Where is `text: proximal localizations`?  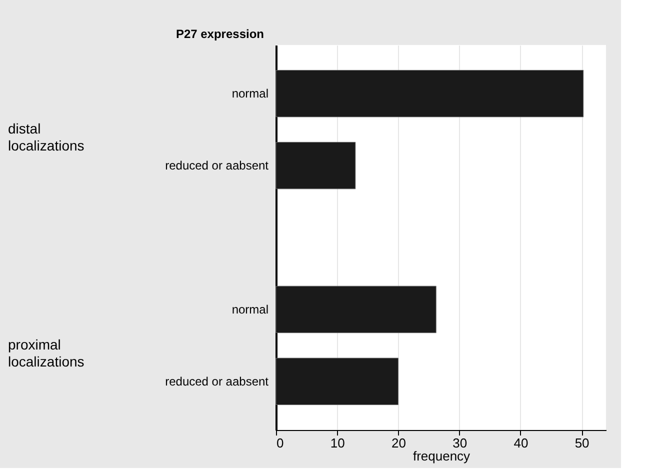
text: proximal localizations is located at coordinates (46, 353).